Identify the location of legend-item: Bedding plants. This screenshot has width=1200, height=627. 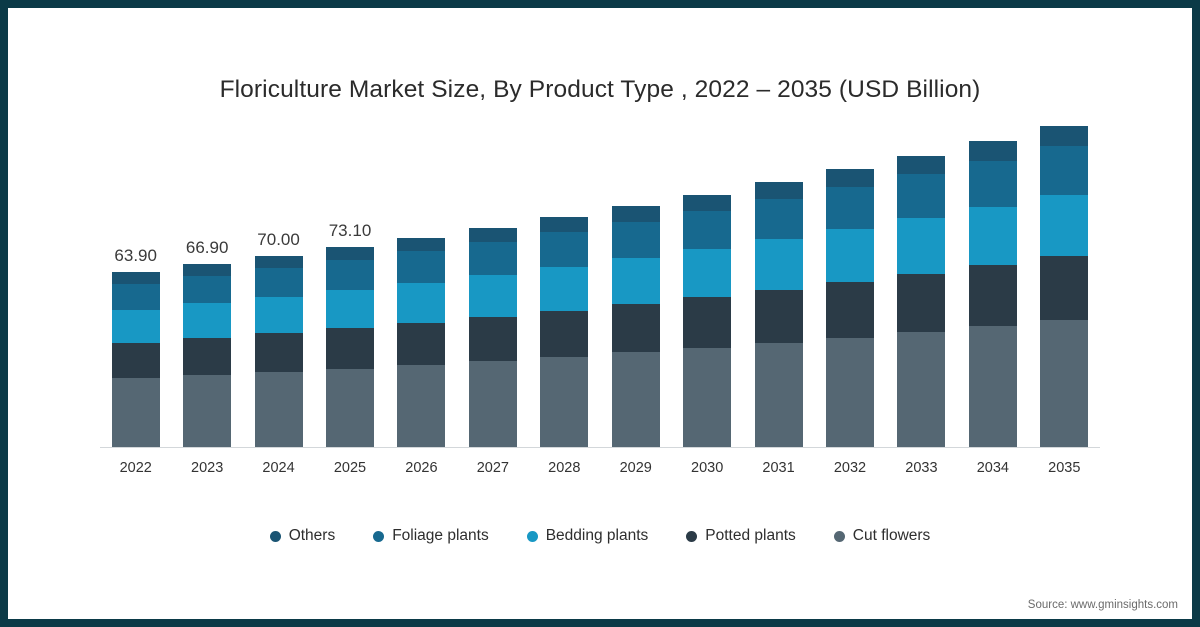
(587, 536).